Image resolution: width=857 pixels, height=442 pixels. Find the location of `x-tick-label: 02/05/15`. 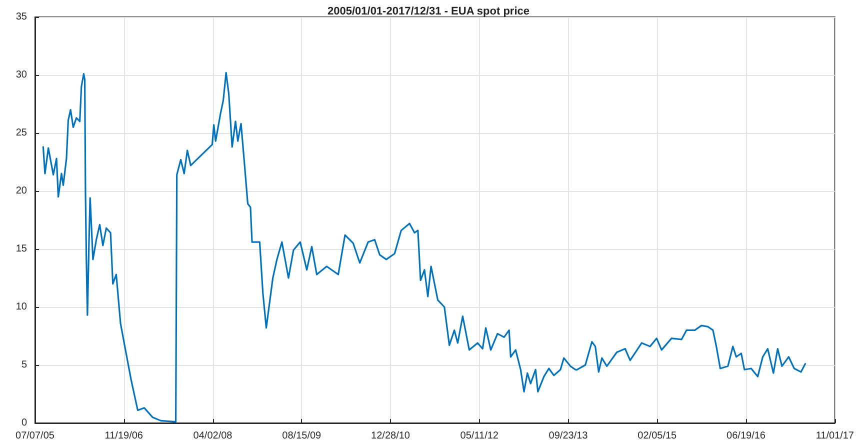

x-tick-label: 02/05/15 is located at coordinates (658, 436).